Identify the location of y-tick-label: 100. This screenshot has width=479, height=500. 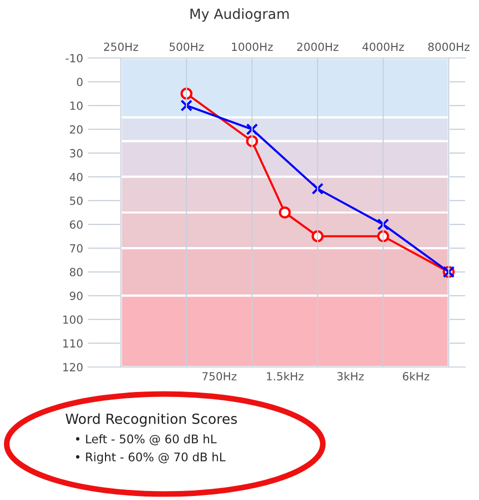
(73, 319).